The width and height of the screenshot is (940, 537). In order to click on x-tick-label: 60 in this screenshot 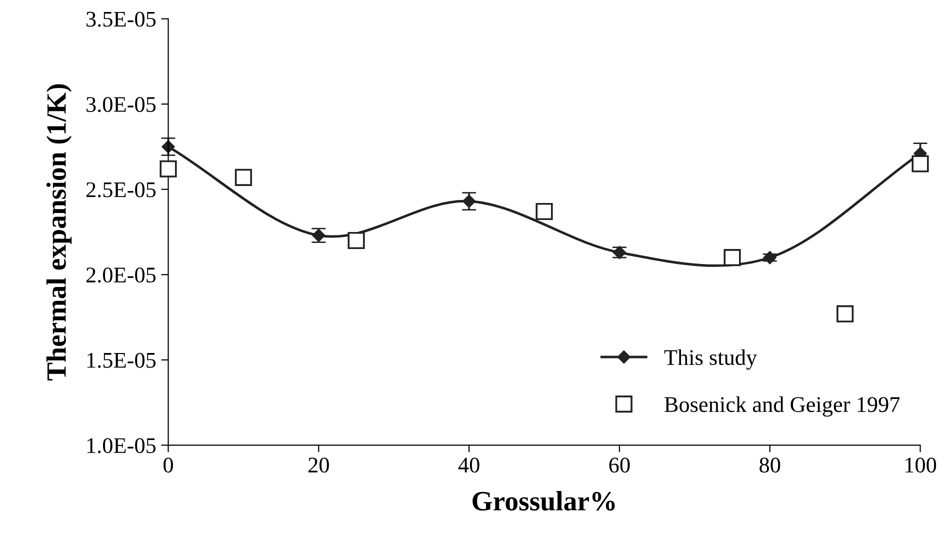, I will do `click(619, 465)`.